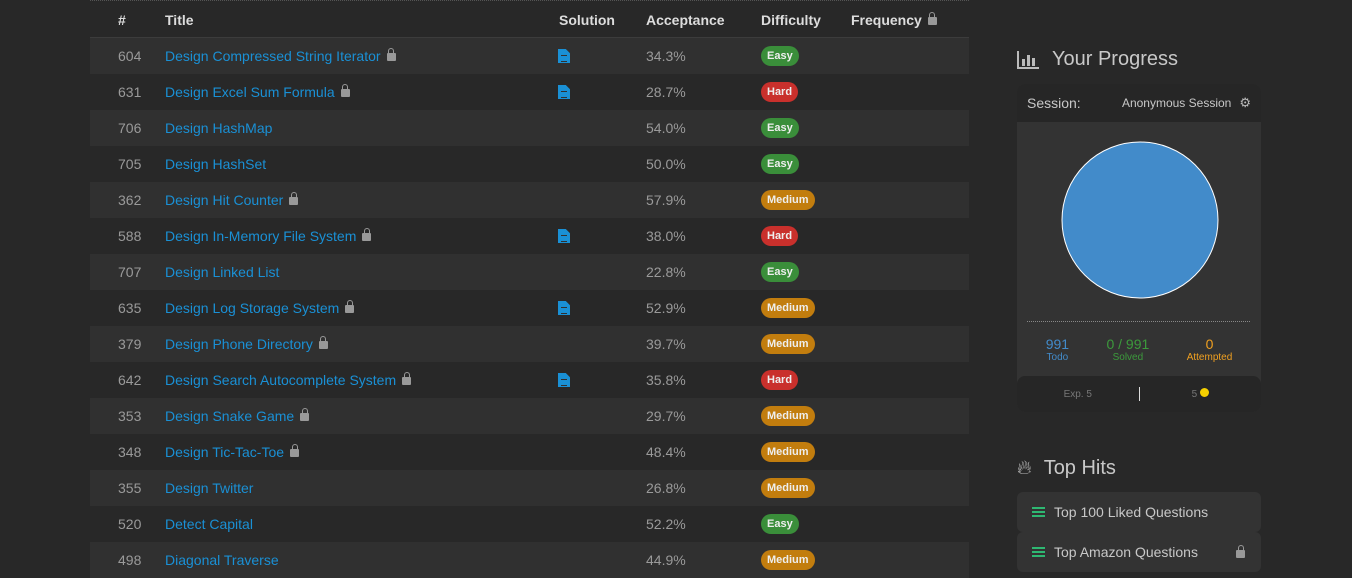  Describe the element at coordinates (224, 200) in the screenshot. I see `problem-title: Design Hit Counter` at that location.